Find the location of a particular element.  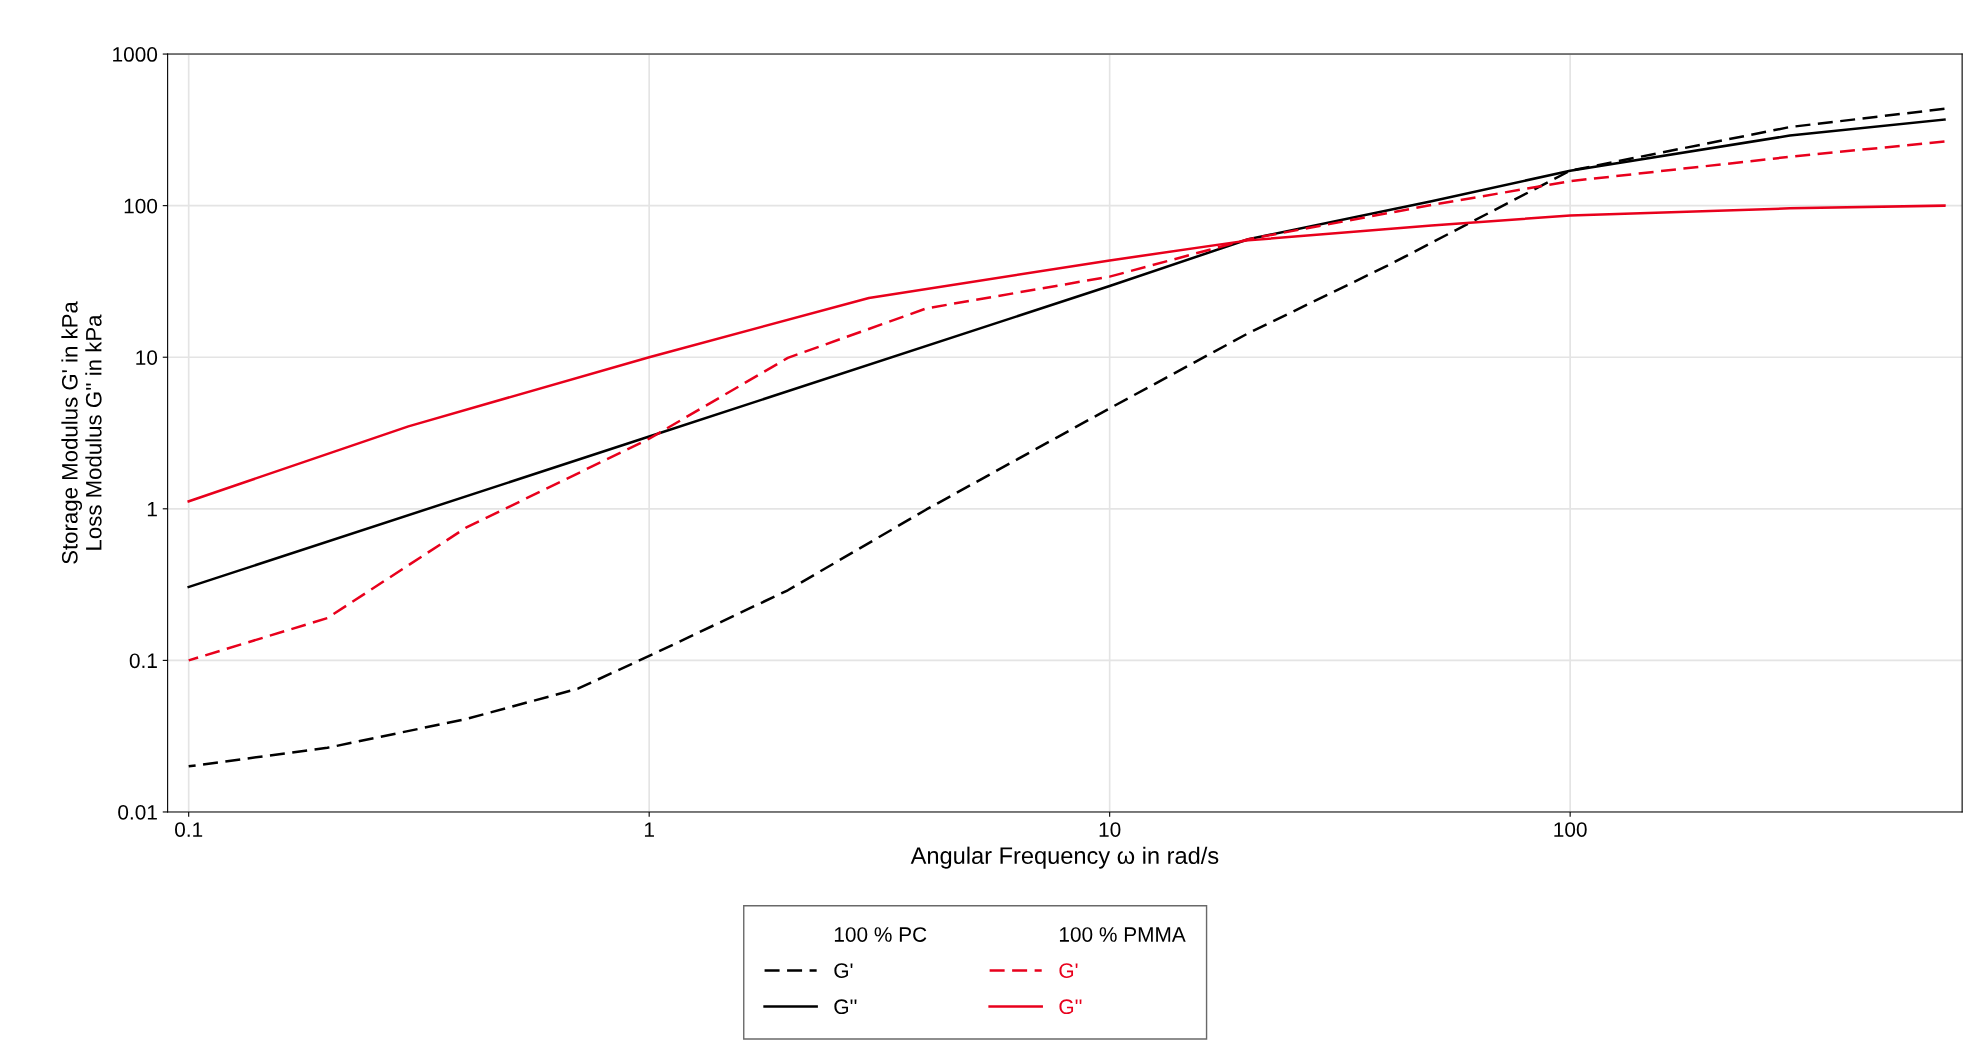

y-tick-label: 1000 is located at coordinates (135, 54).